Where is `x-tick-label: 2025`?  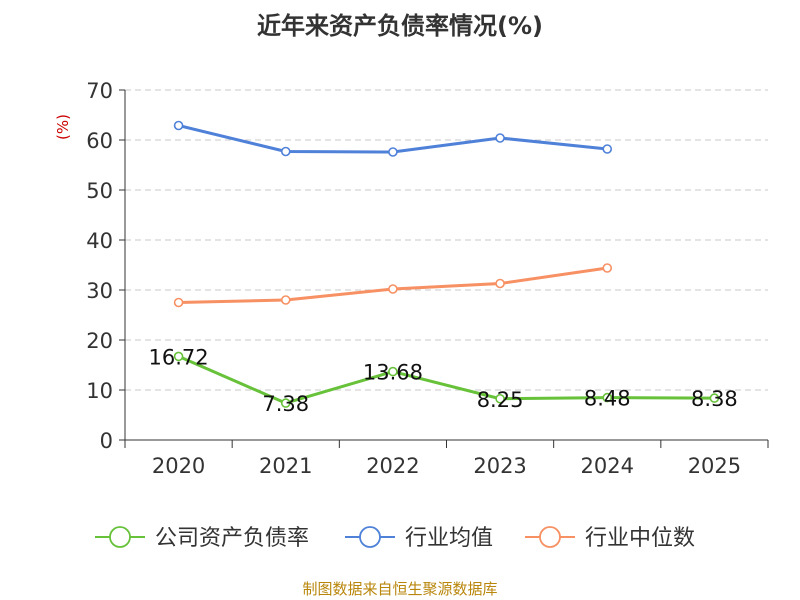
x-tick-label: 2025 is located at coordinates (714, 466).